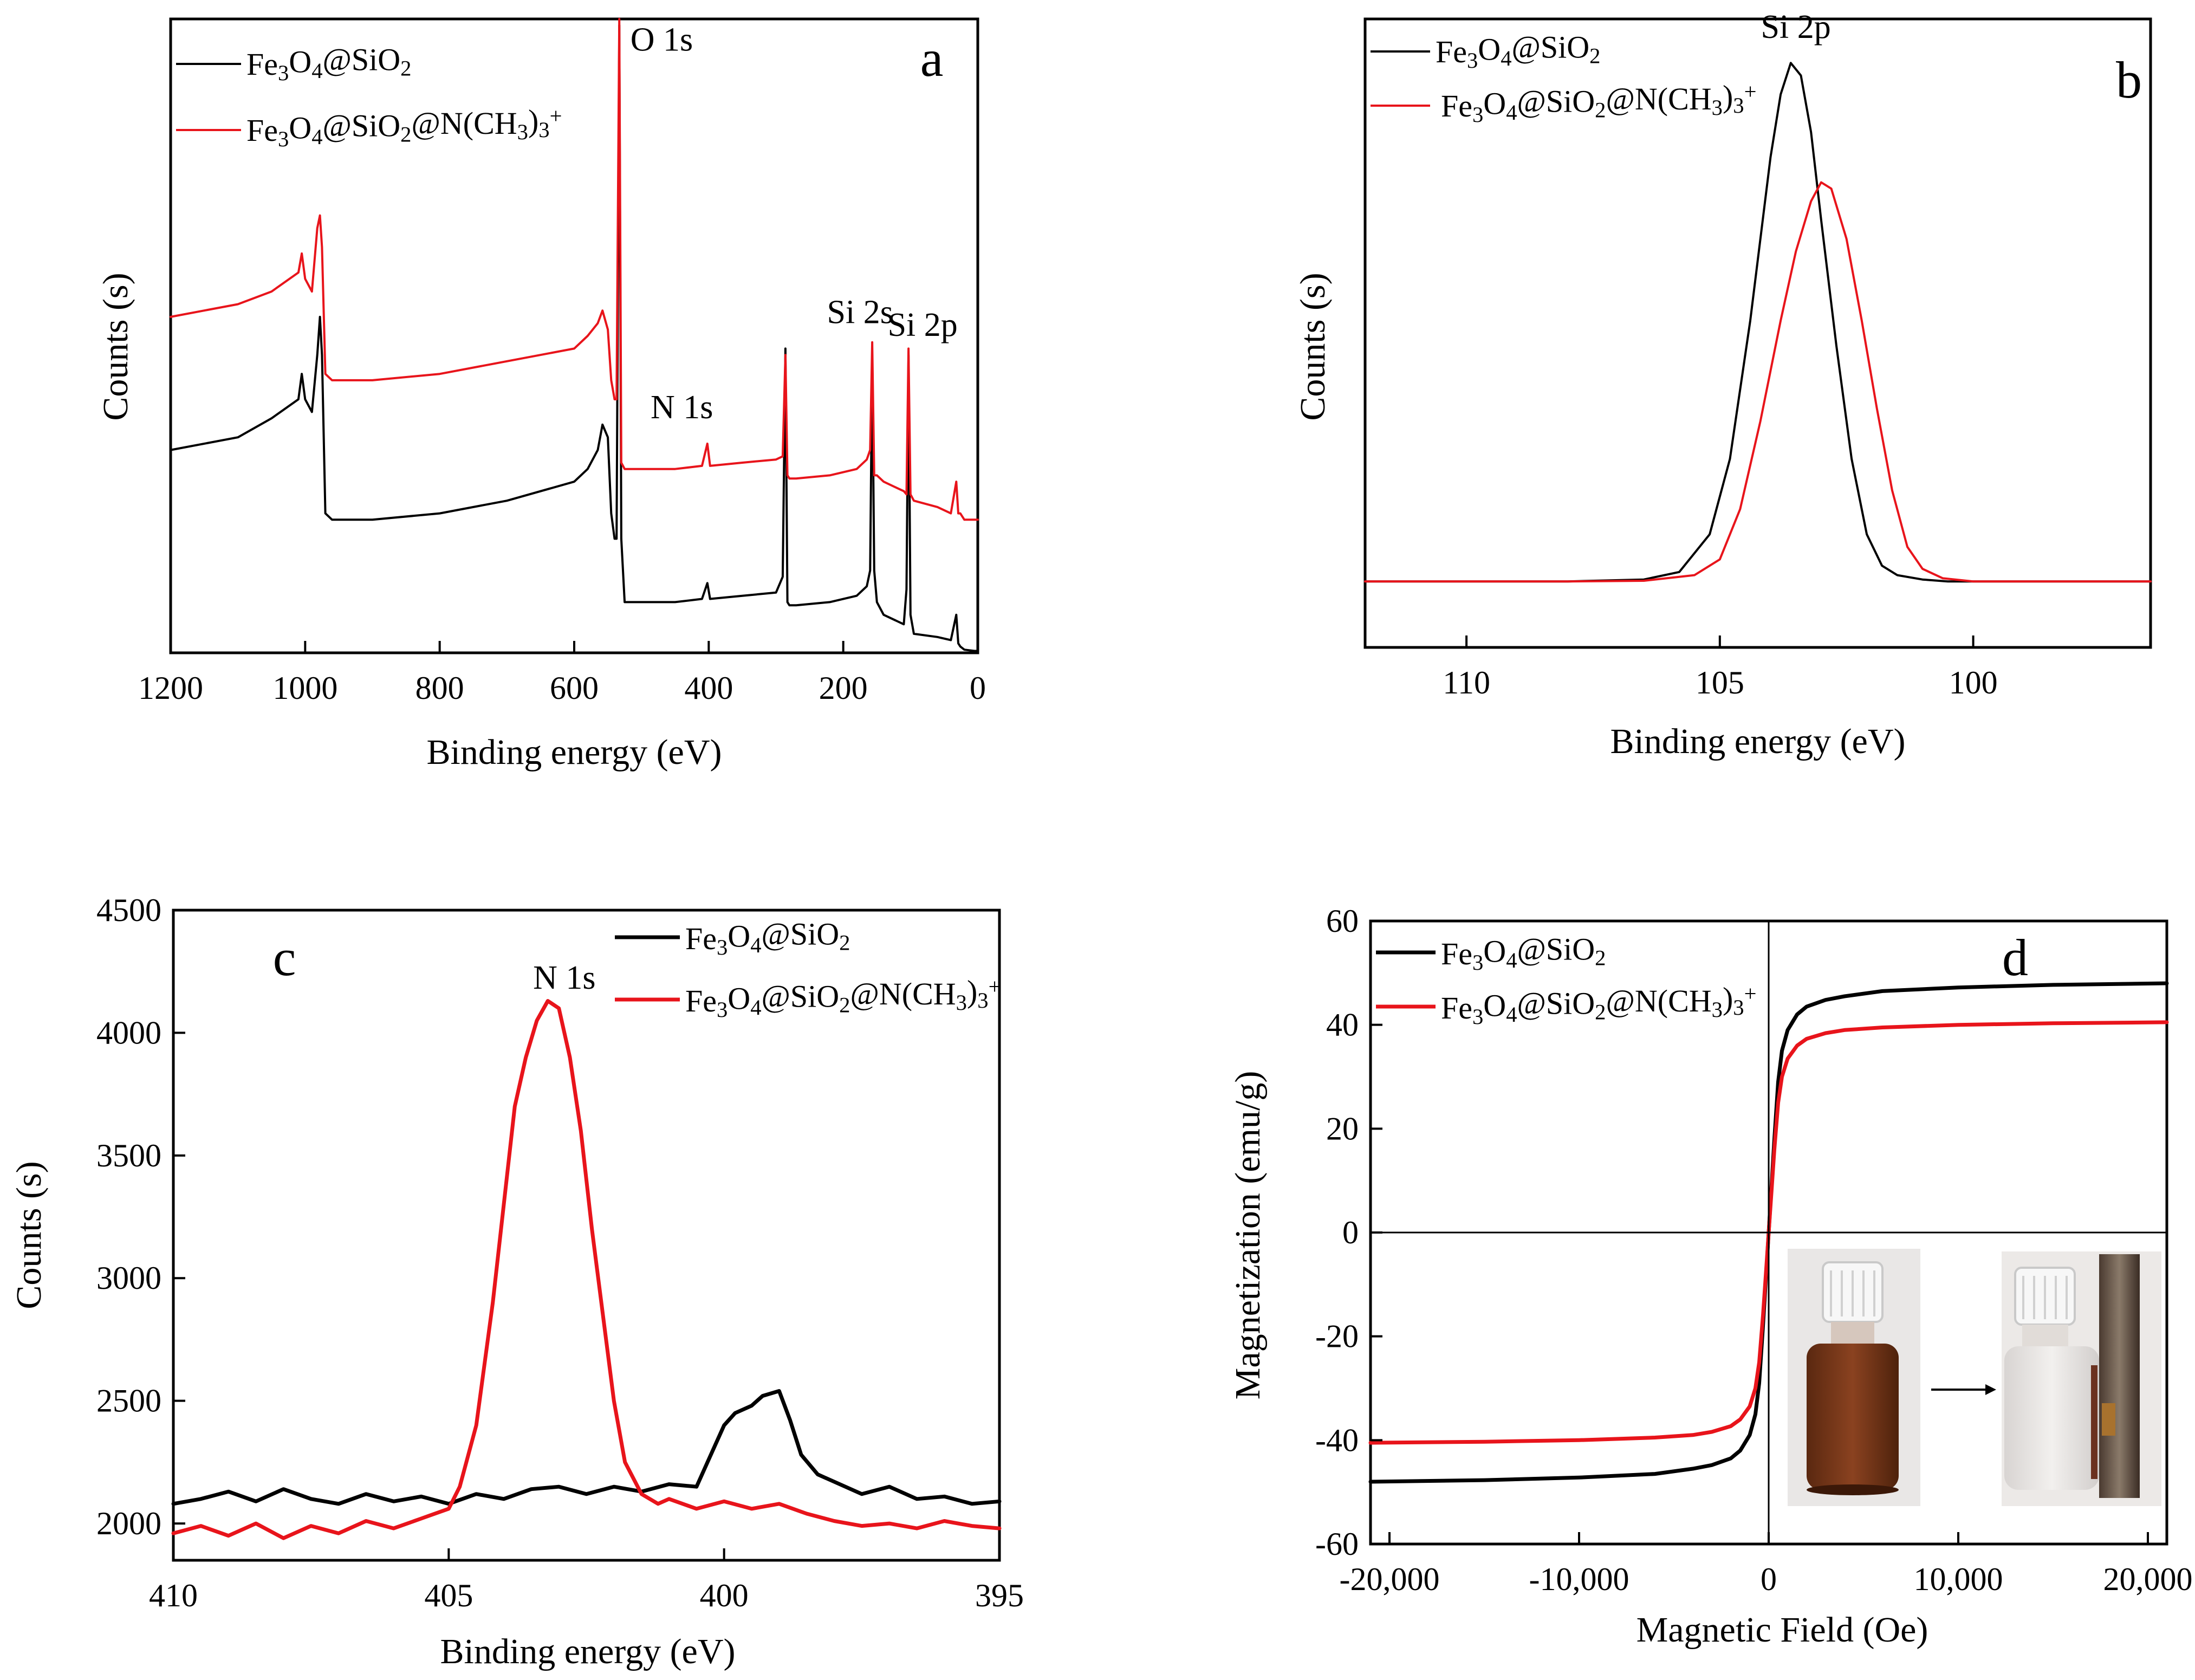  What do you see at coordinates (1390, 1579) in the screenshot?
I see `panel-d-x-tick-label: -20,000` at bounding box center [1390, 1579].